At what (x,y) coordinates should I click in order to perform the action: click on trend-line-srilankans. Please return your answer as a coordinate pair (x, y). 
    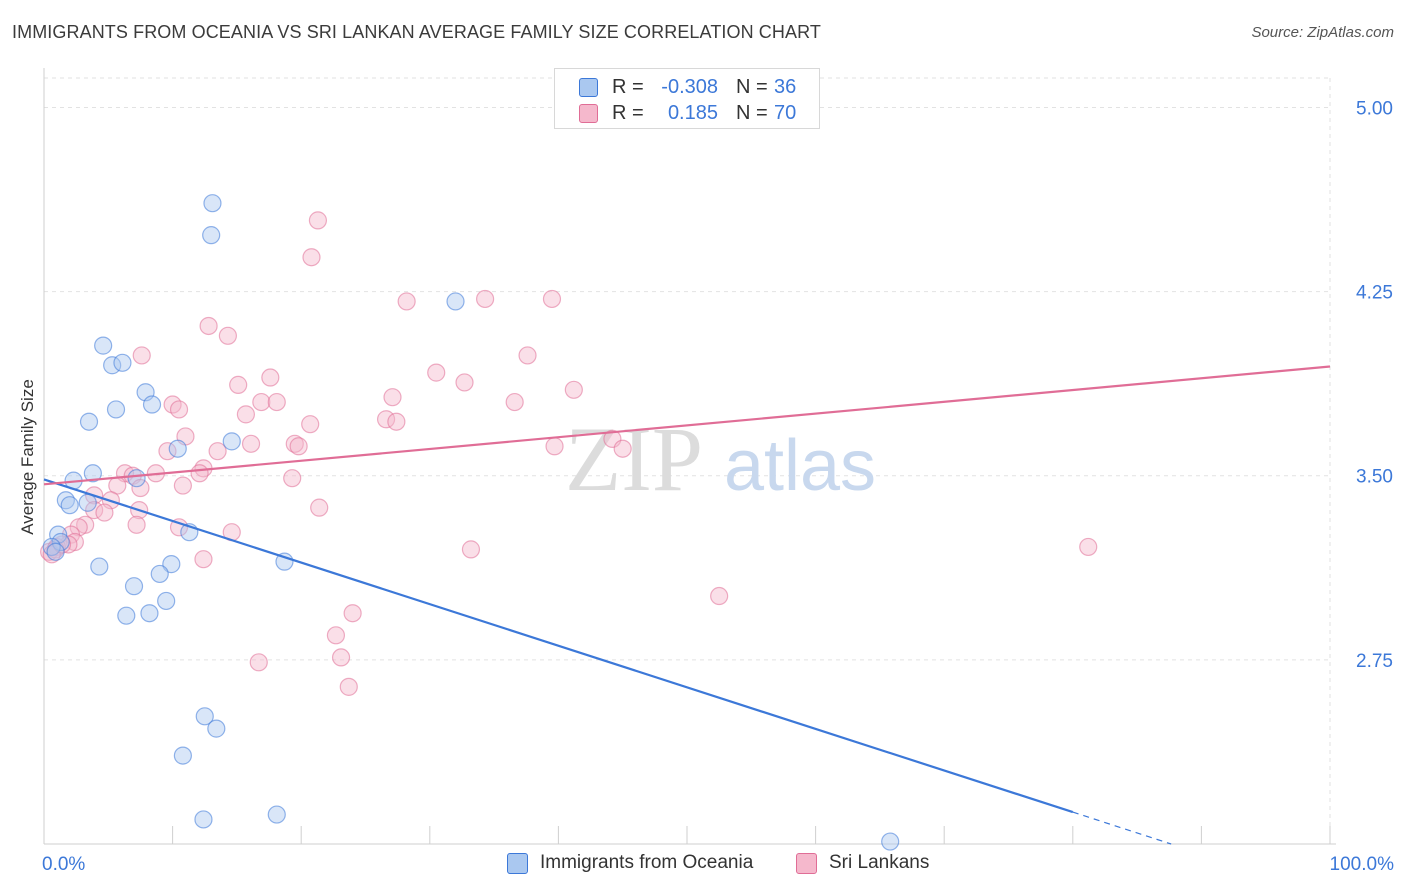
    Looking at the image, I should click on (687, 425).